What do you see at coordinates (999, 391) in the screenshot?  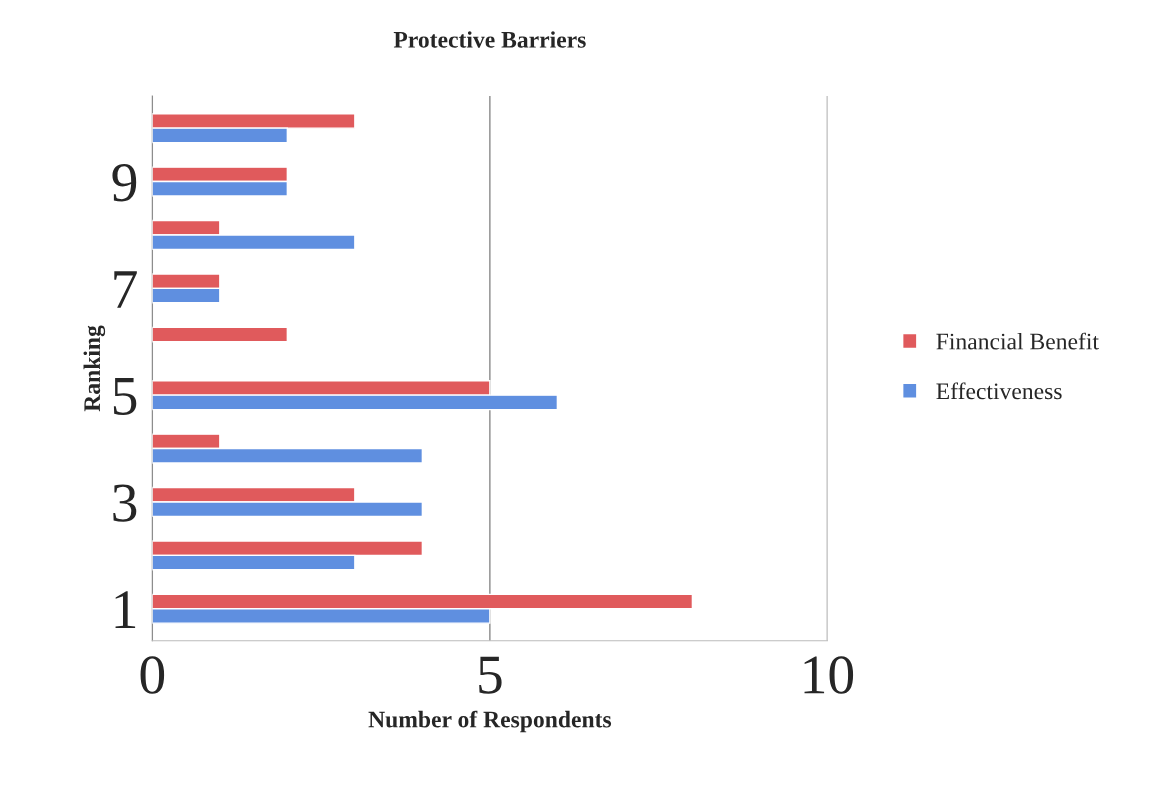 I see `legend-label: Effectiveness` at bounding box center [999, 391].